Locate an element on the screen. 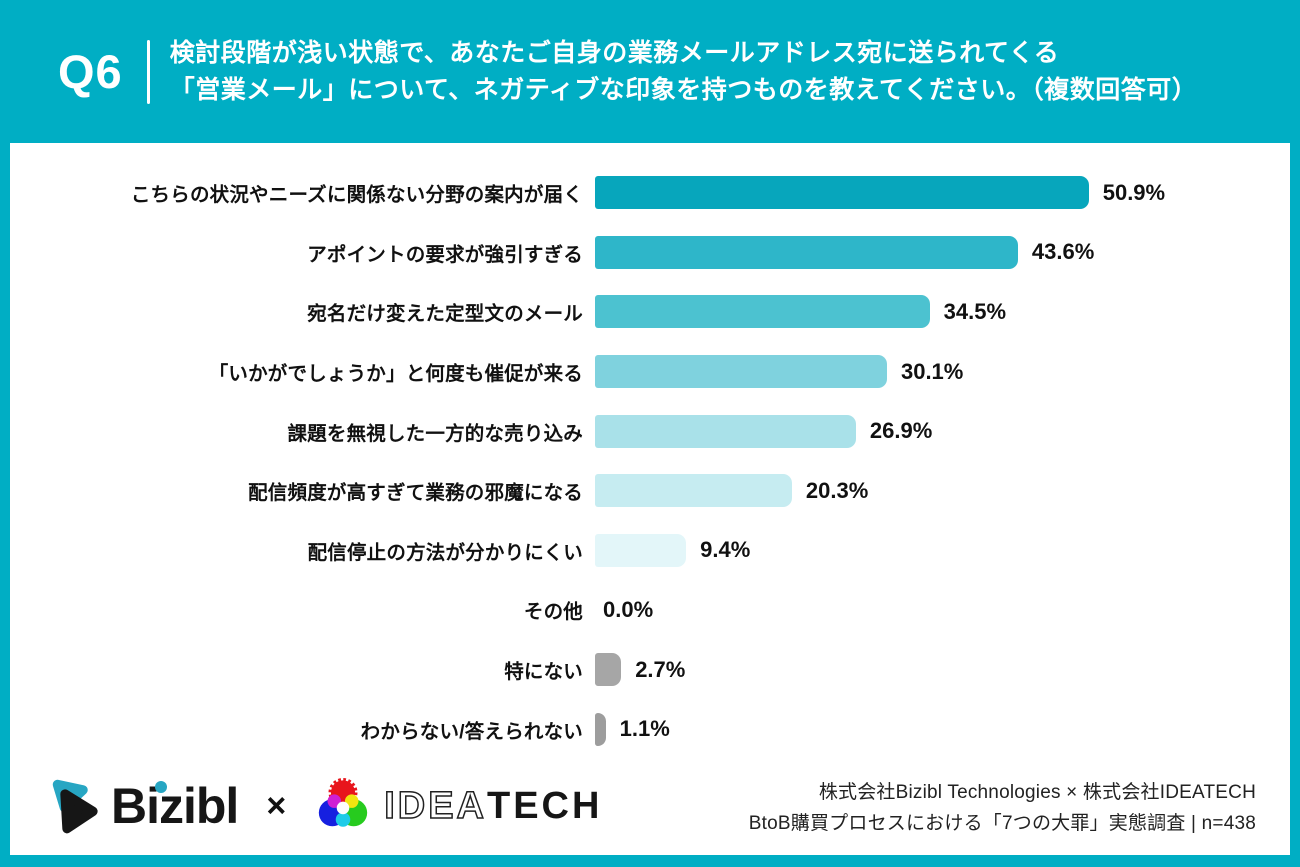 This screenshot has height=867, width=1300. chart-row: 宛名だけ変えた定型文のメール 34.5% is located at coordinates (650, 312).